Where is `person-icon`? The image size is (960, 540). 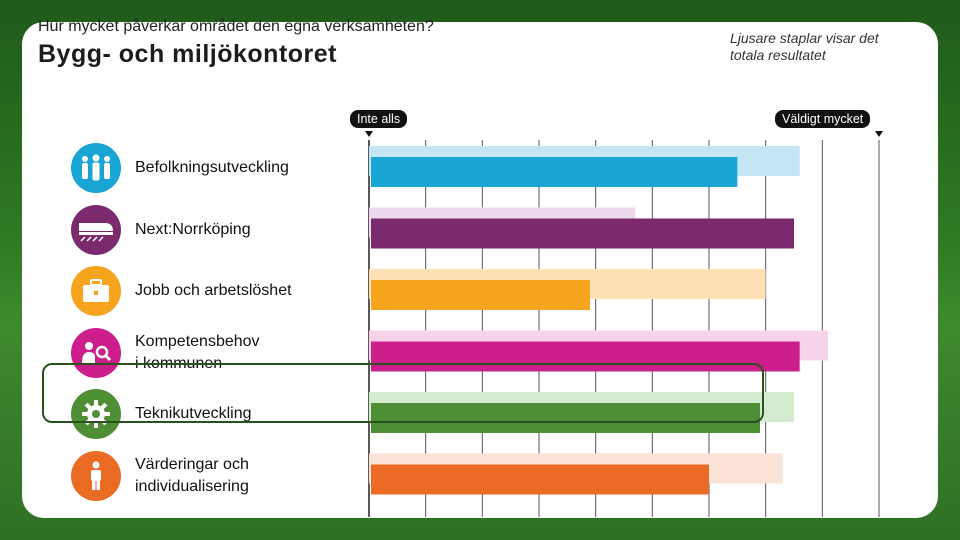
person-icon is located at coordinates (96, 476).